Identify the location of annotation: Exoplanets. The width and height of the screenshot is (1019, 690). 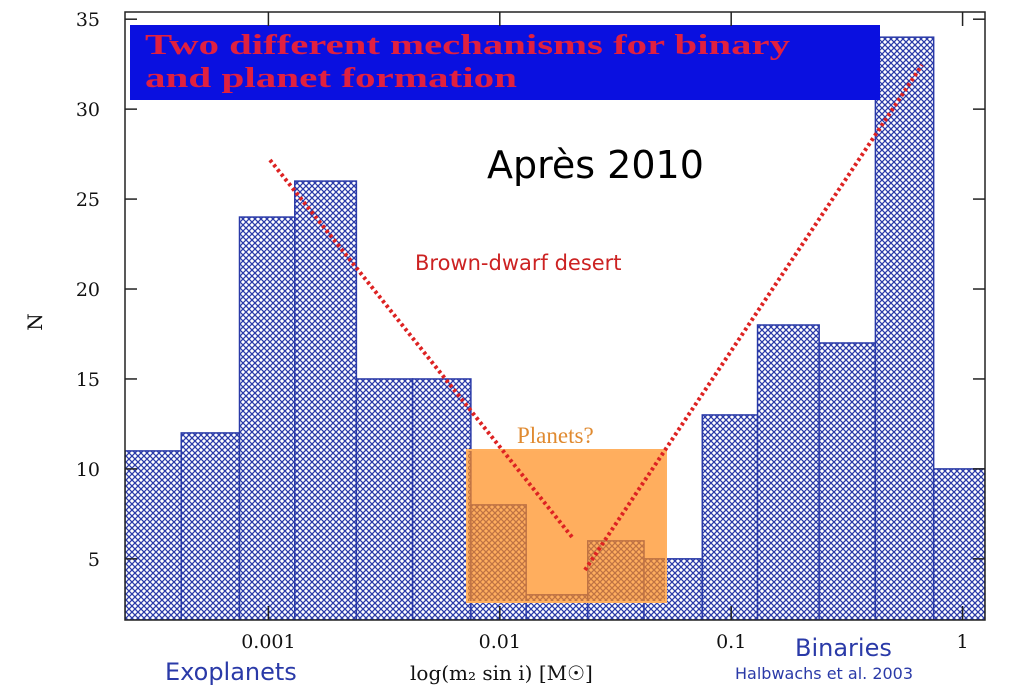
(231, 672).